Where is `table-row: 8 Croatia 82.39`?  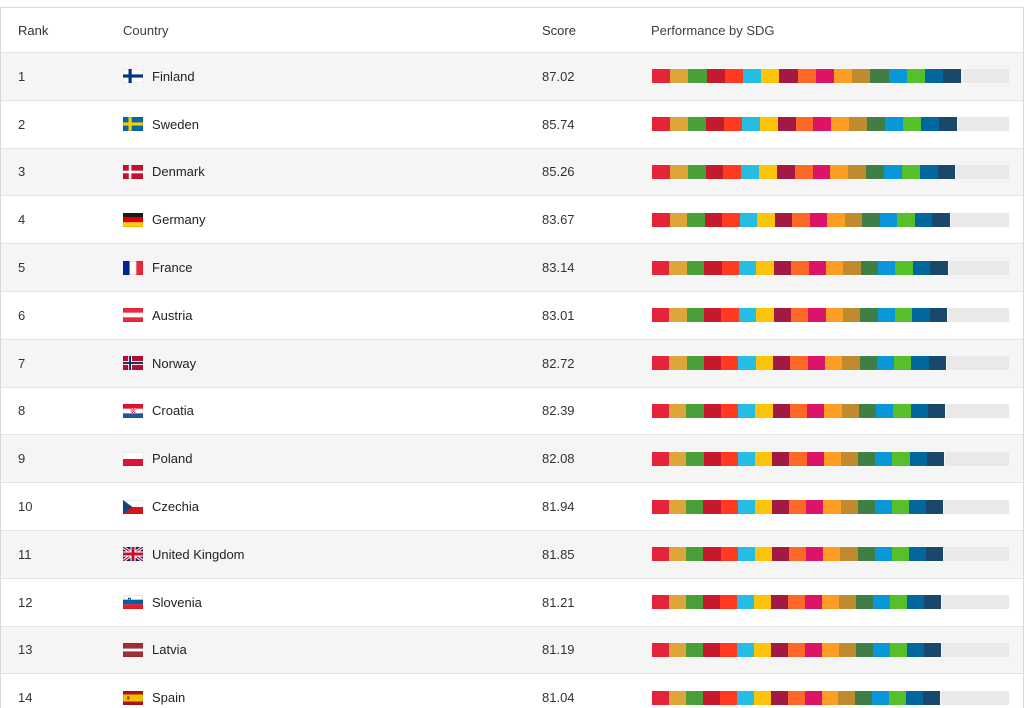 table-row: 8 Croatia 82.39 is located at coordinates (512, 410).